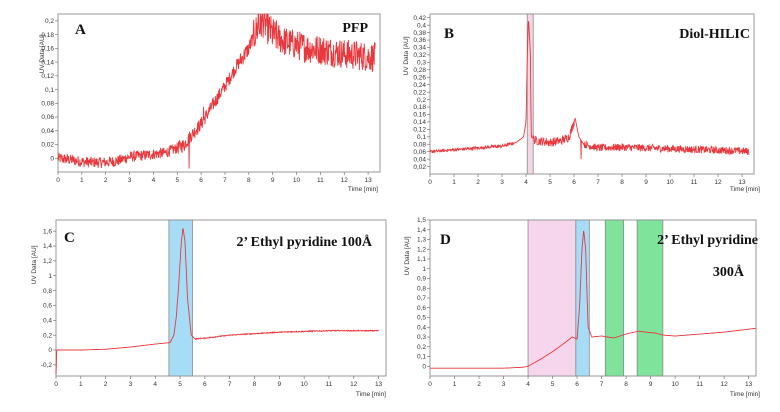  What do you see at coordinates (502, 182) in the screenshot?
I see `chart-b-xtick-label: 3` at bounding box center [502, 182].